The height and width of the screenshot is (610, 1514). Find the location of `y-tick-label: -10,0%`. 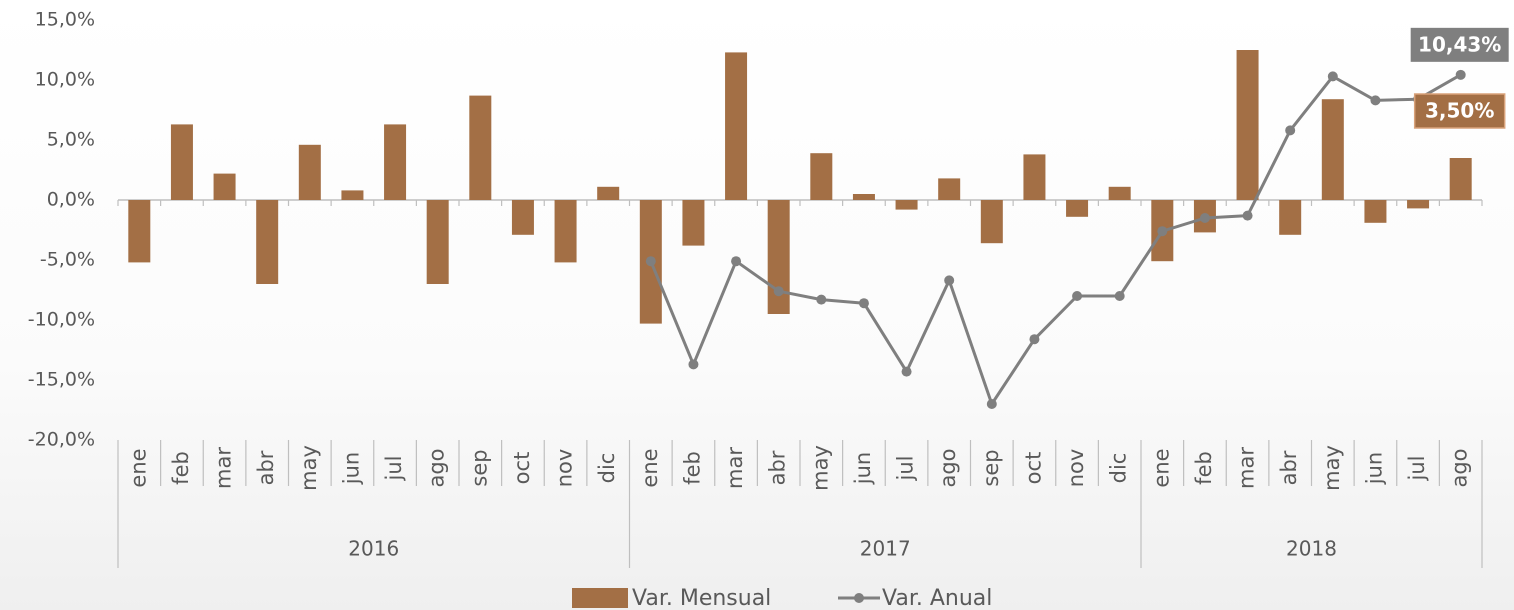

y-tick-label: -10,0% is located at coordinates (61, 320).